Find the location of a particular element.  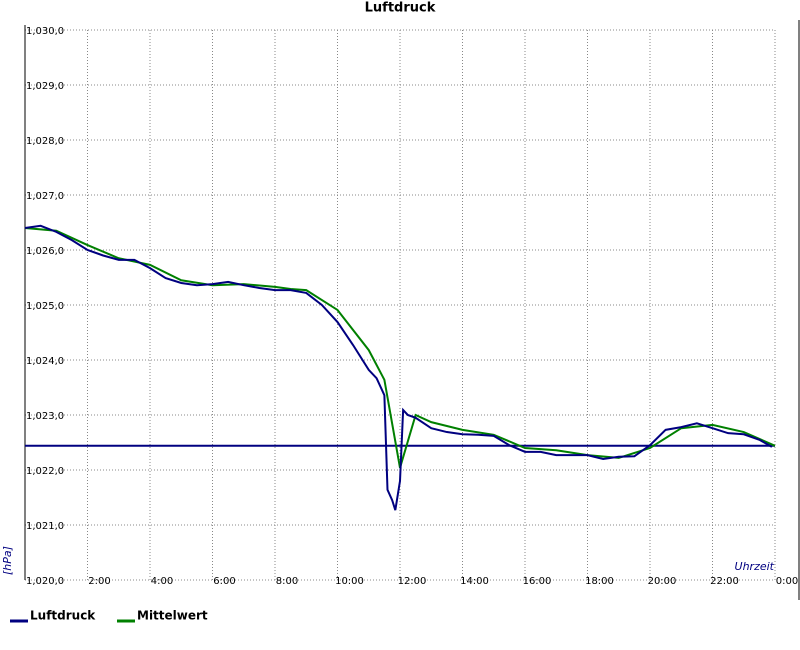

x-tick-label: 16:00 is located at coordinates (537, 581).